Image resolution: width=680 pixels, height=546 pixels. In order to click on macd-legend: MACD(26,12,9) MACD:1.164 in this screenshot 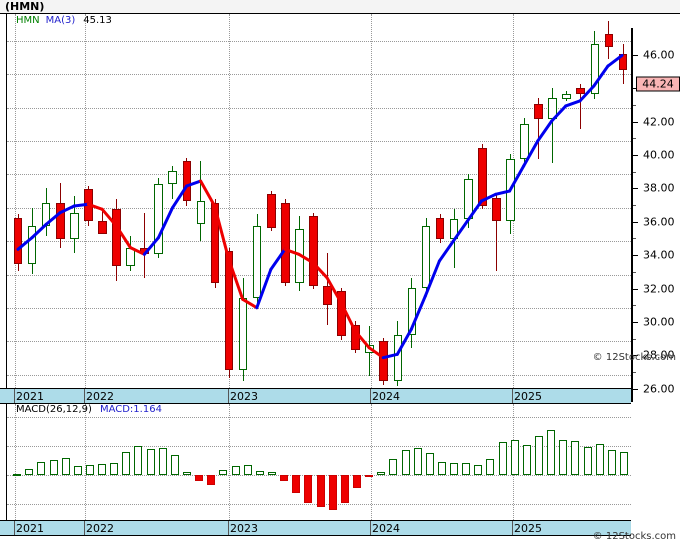, I will do `click(89, 410)`.